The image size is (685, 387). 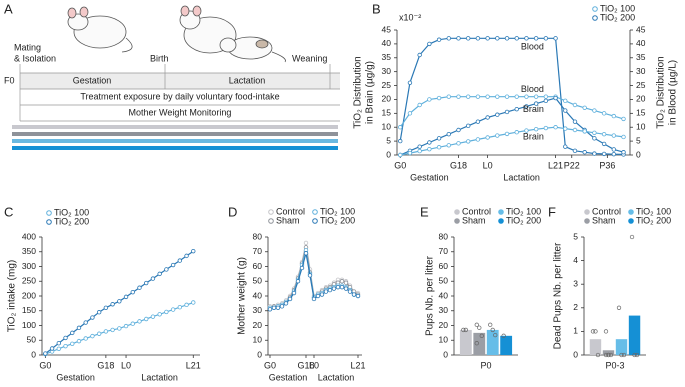 What do you see at coordinates (309, 58) in the screenshot?
I see `event-label: Weaning` at bounding box center [309, 58].